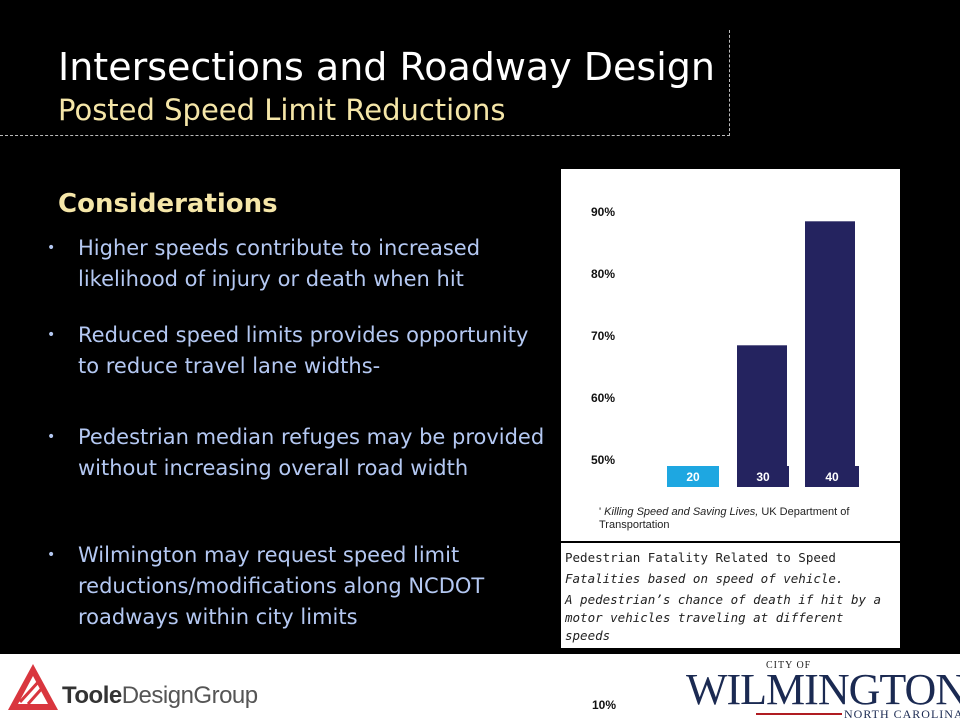 Image resolution: width=960 pixels, height=720 pixels. I want to click on source-rest: UK Department of Transportation, so click(724, 518).